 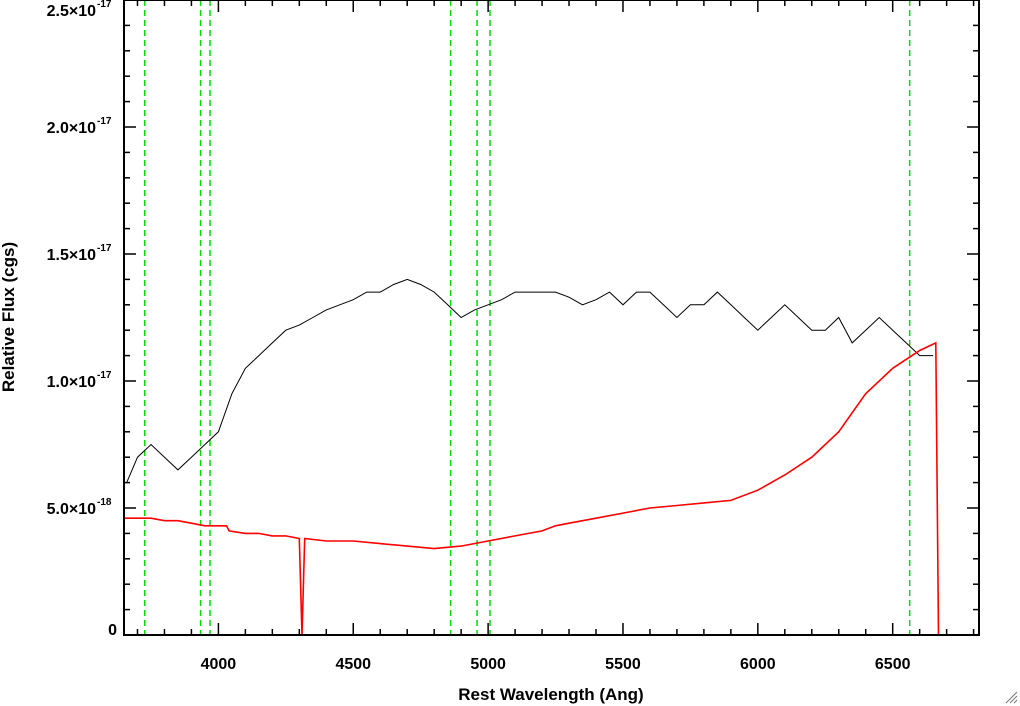 What do you see at coordinates (1011, 697) in the screenshot?
I see `resize-grip-icon` at bounding box center [1011, 697].